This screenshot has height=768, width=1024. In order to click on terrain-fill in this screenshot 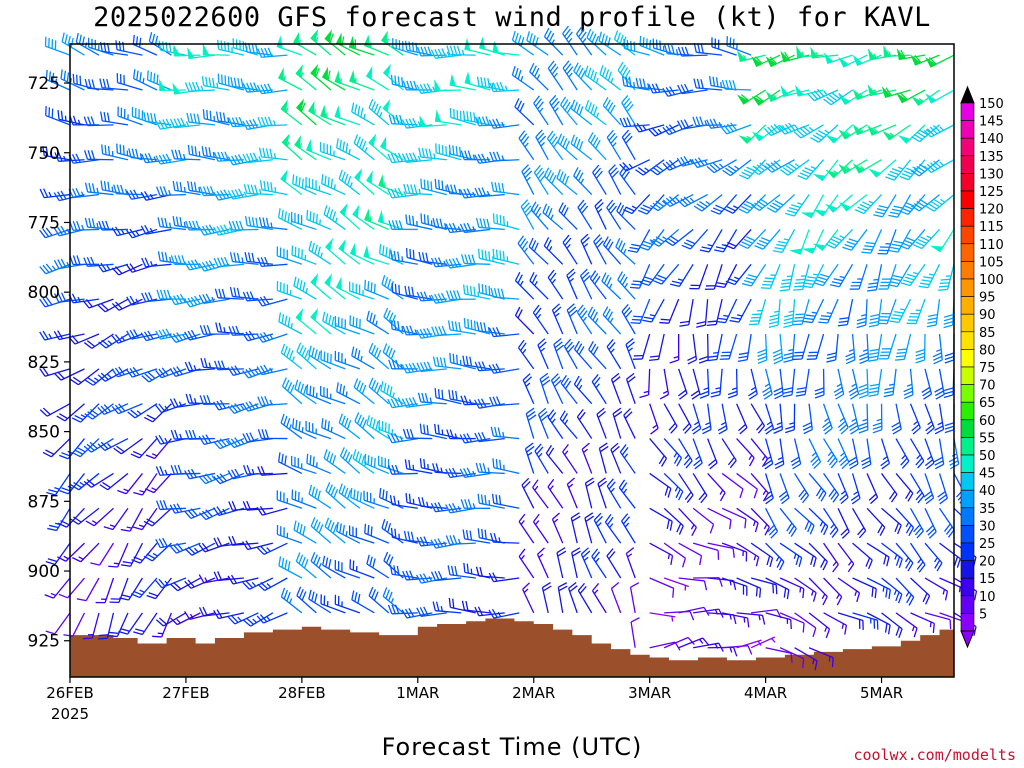, I will do `click(512, 647)`.